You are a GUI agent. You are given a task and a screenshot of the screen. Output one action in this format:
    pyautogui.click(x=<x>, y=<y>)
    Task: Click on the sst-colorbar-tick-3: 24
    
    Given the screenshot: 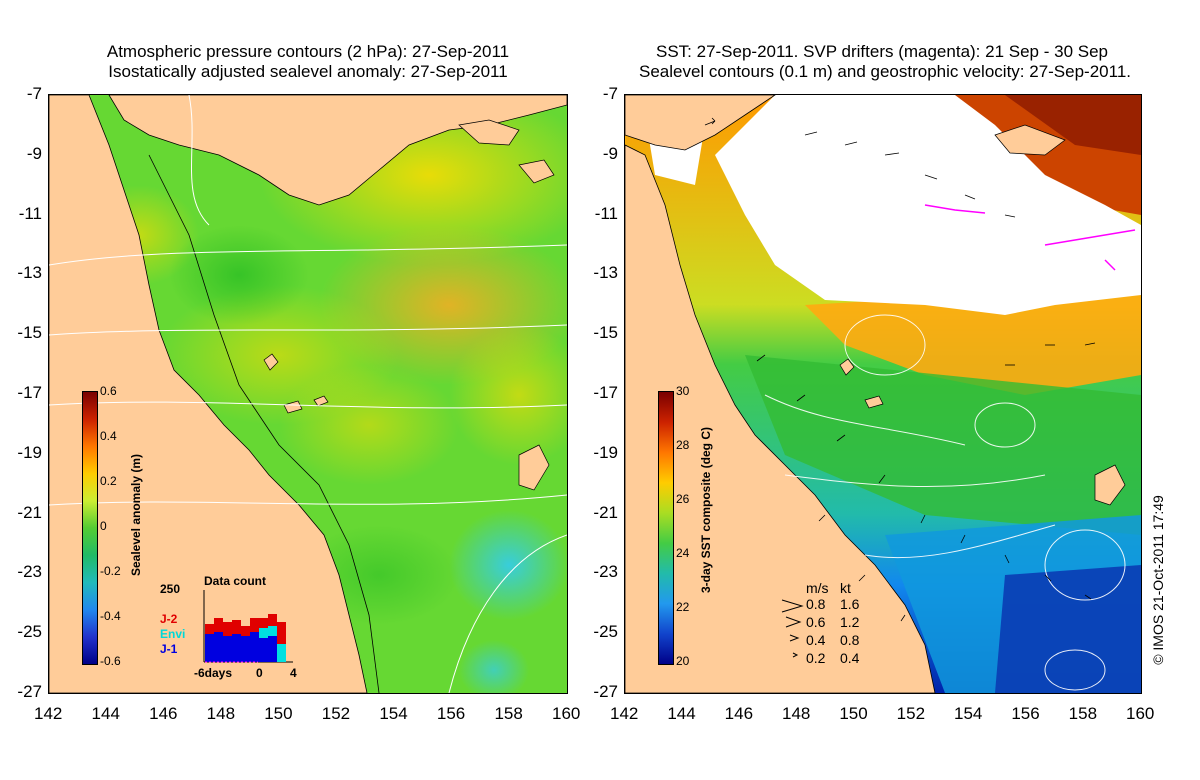 What is the action you would take?
    pyautogui.click(x=683, y=553)
    